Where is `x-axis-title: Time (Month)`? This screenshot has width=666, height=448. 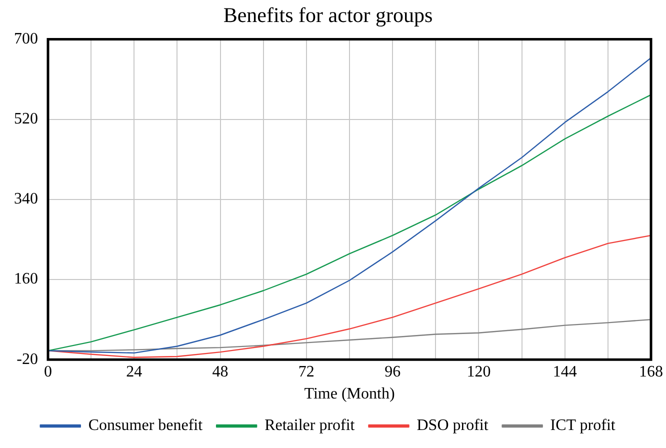
x-axis-title: Time (Month) is located at coordinates (349, 394).